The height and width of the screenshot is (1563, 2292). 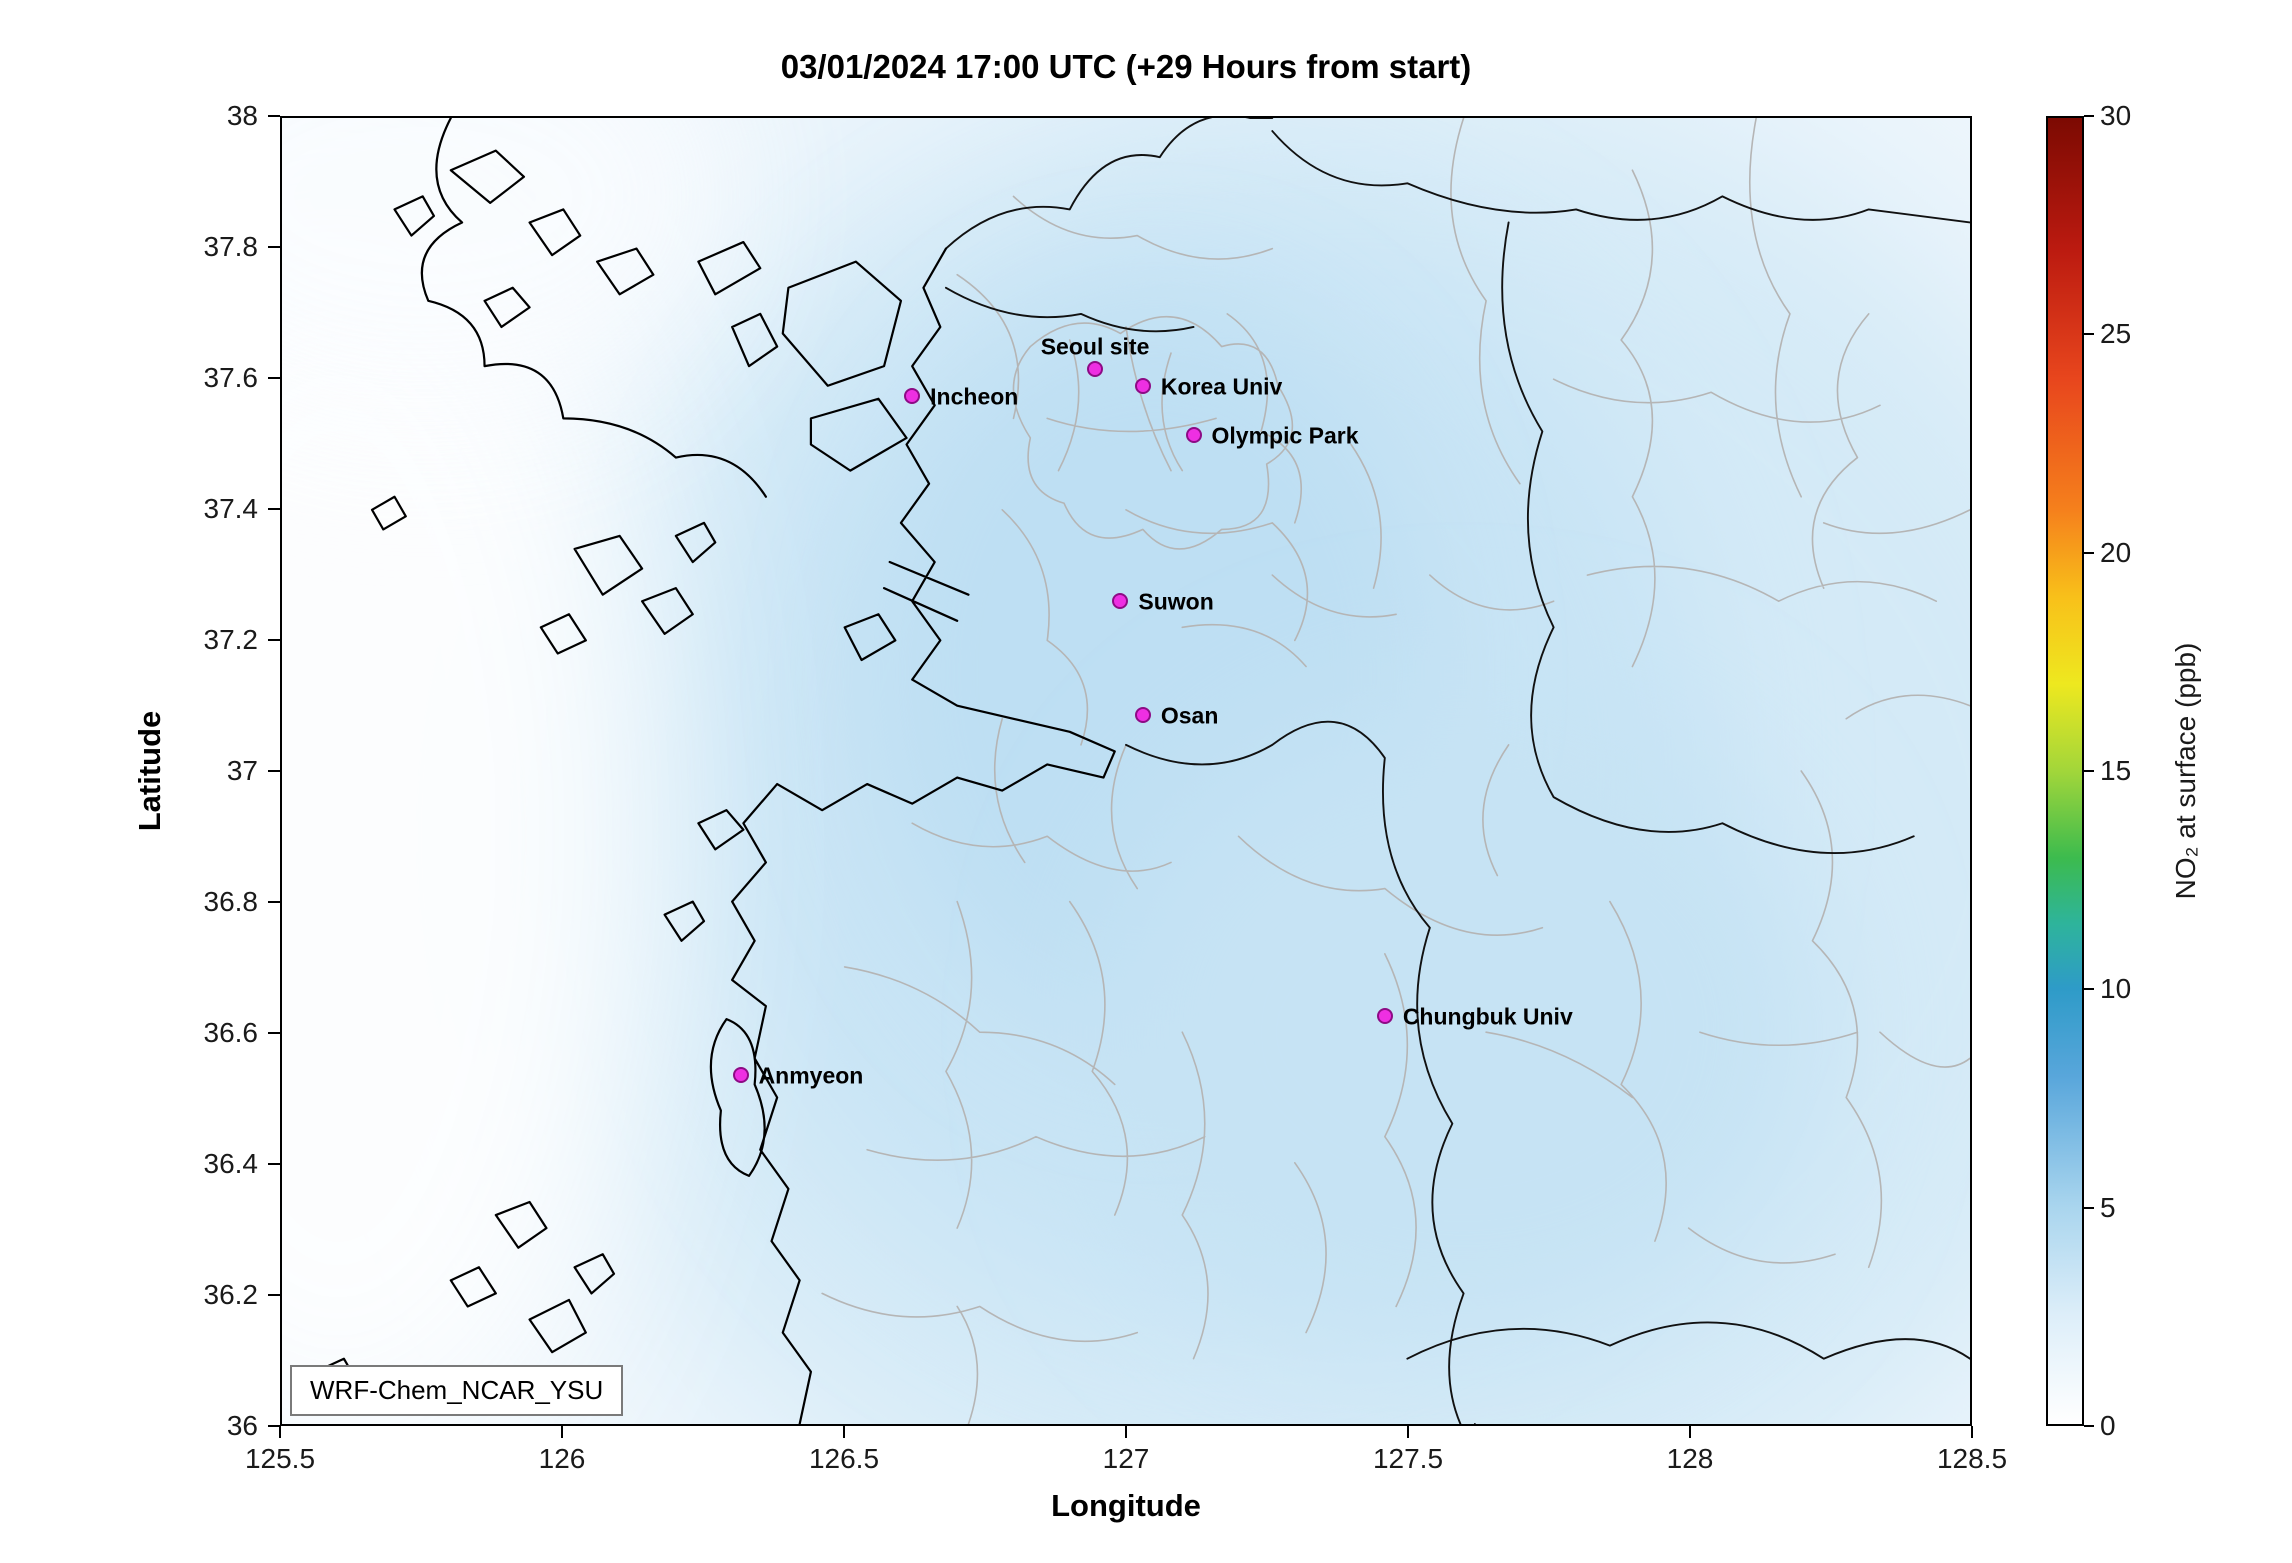 I want to click on y-tick-label: 38, so click(x=242, y=115).